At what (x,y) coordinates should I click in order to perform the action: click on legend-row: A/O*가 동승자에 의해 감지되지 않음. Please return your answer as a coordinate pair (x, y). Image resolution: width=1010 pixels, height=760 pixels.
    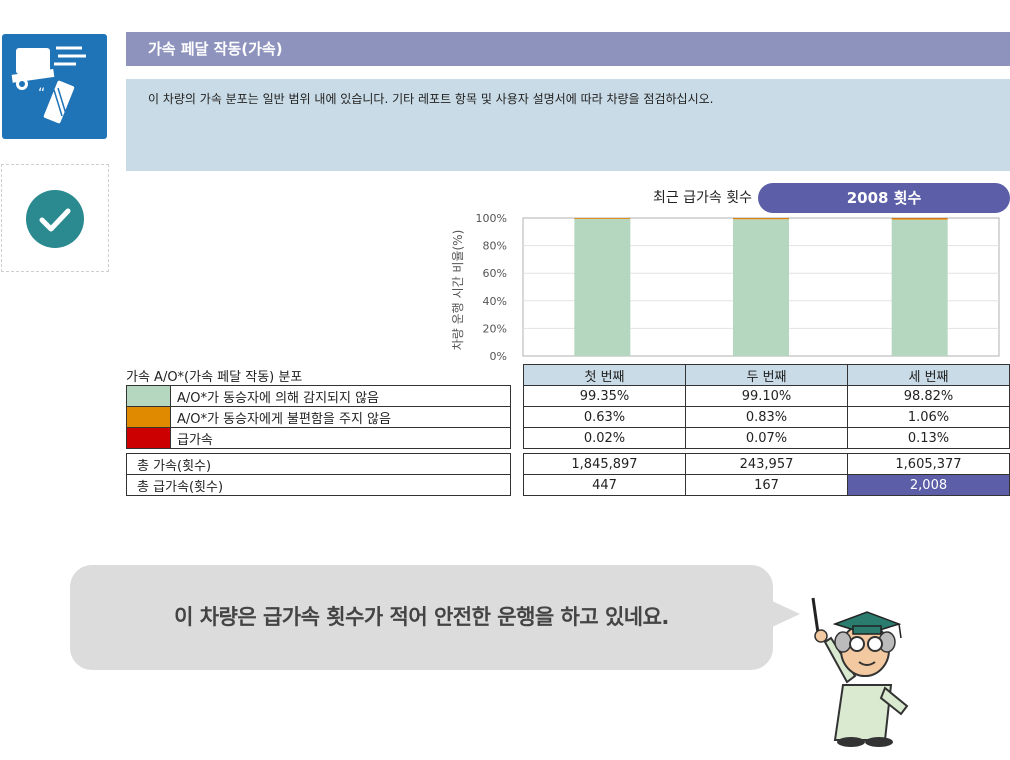
    Looking at the image, I should click on (318, 396).